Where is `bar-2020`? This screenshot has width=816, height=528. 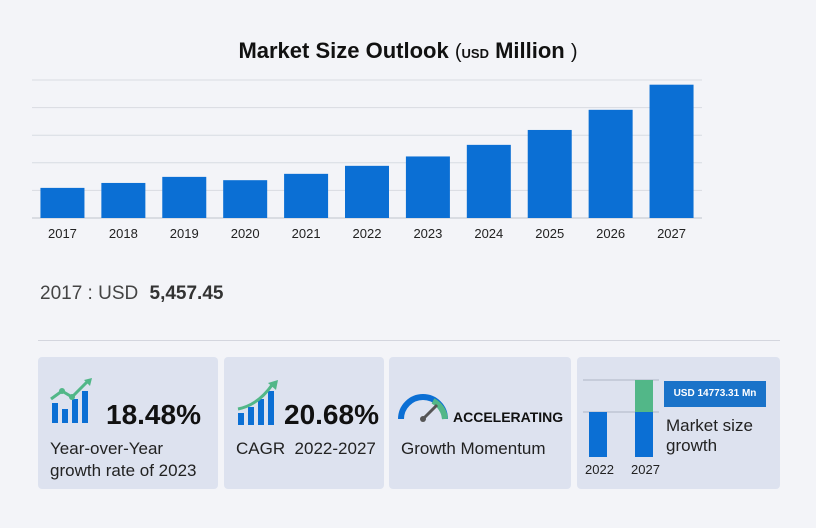
bar-2020 is located at coordinates (245, 199).